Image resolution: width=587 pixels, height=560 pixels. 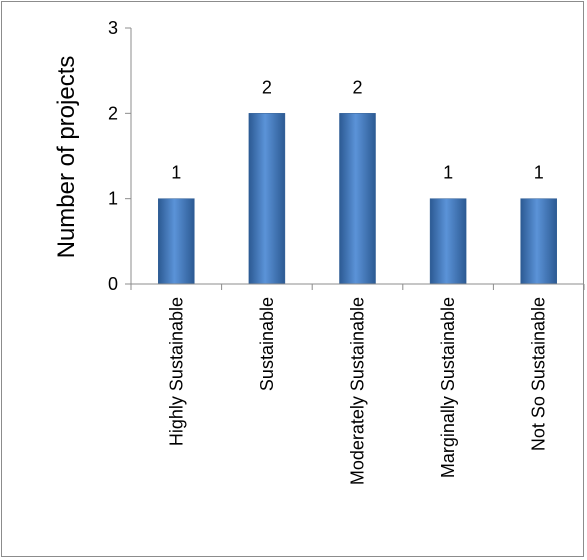 I want to click on y-axis-title: Number of projects, so click(x=66, y=157).